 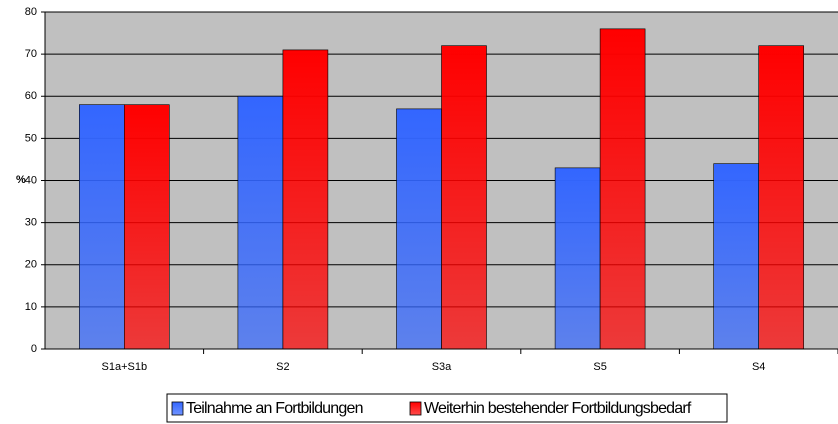 I want to click on y-tick-label: 30, so click(x=31, y=223).